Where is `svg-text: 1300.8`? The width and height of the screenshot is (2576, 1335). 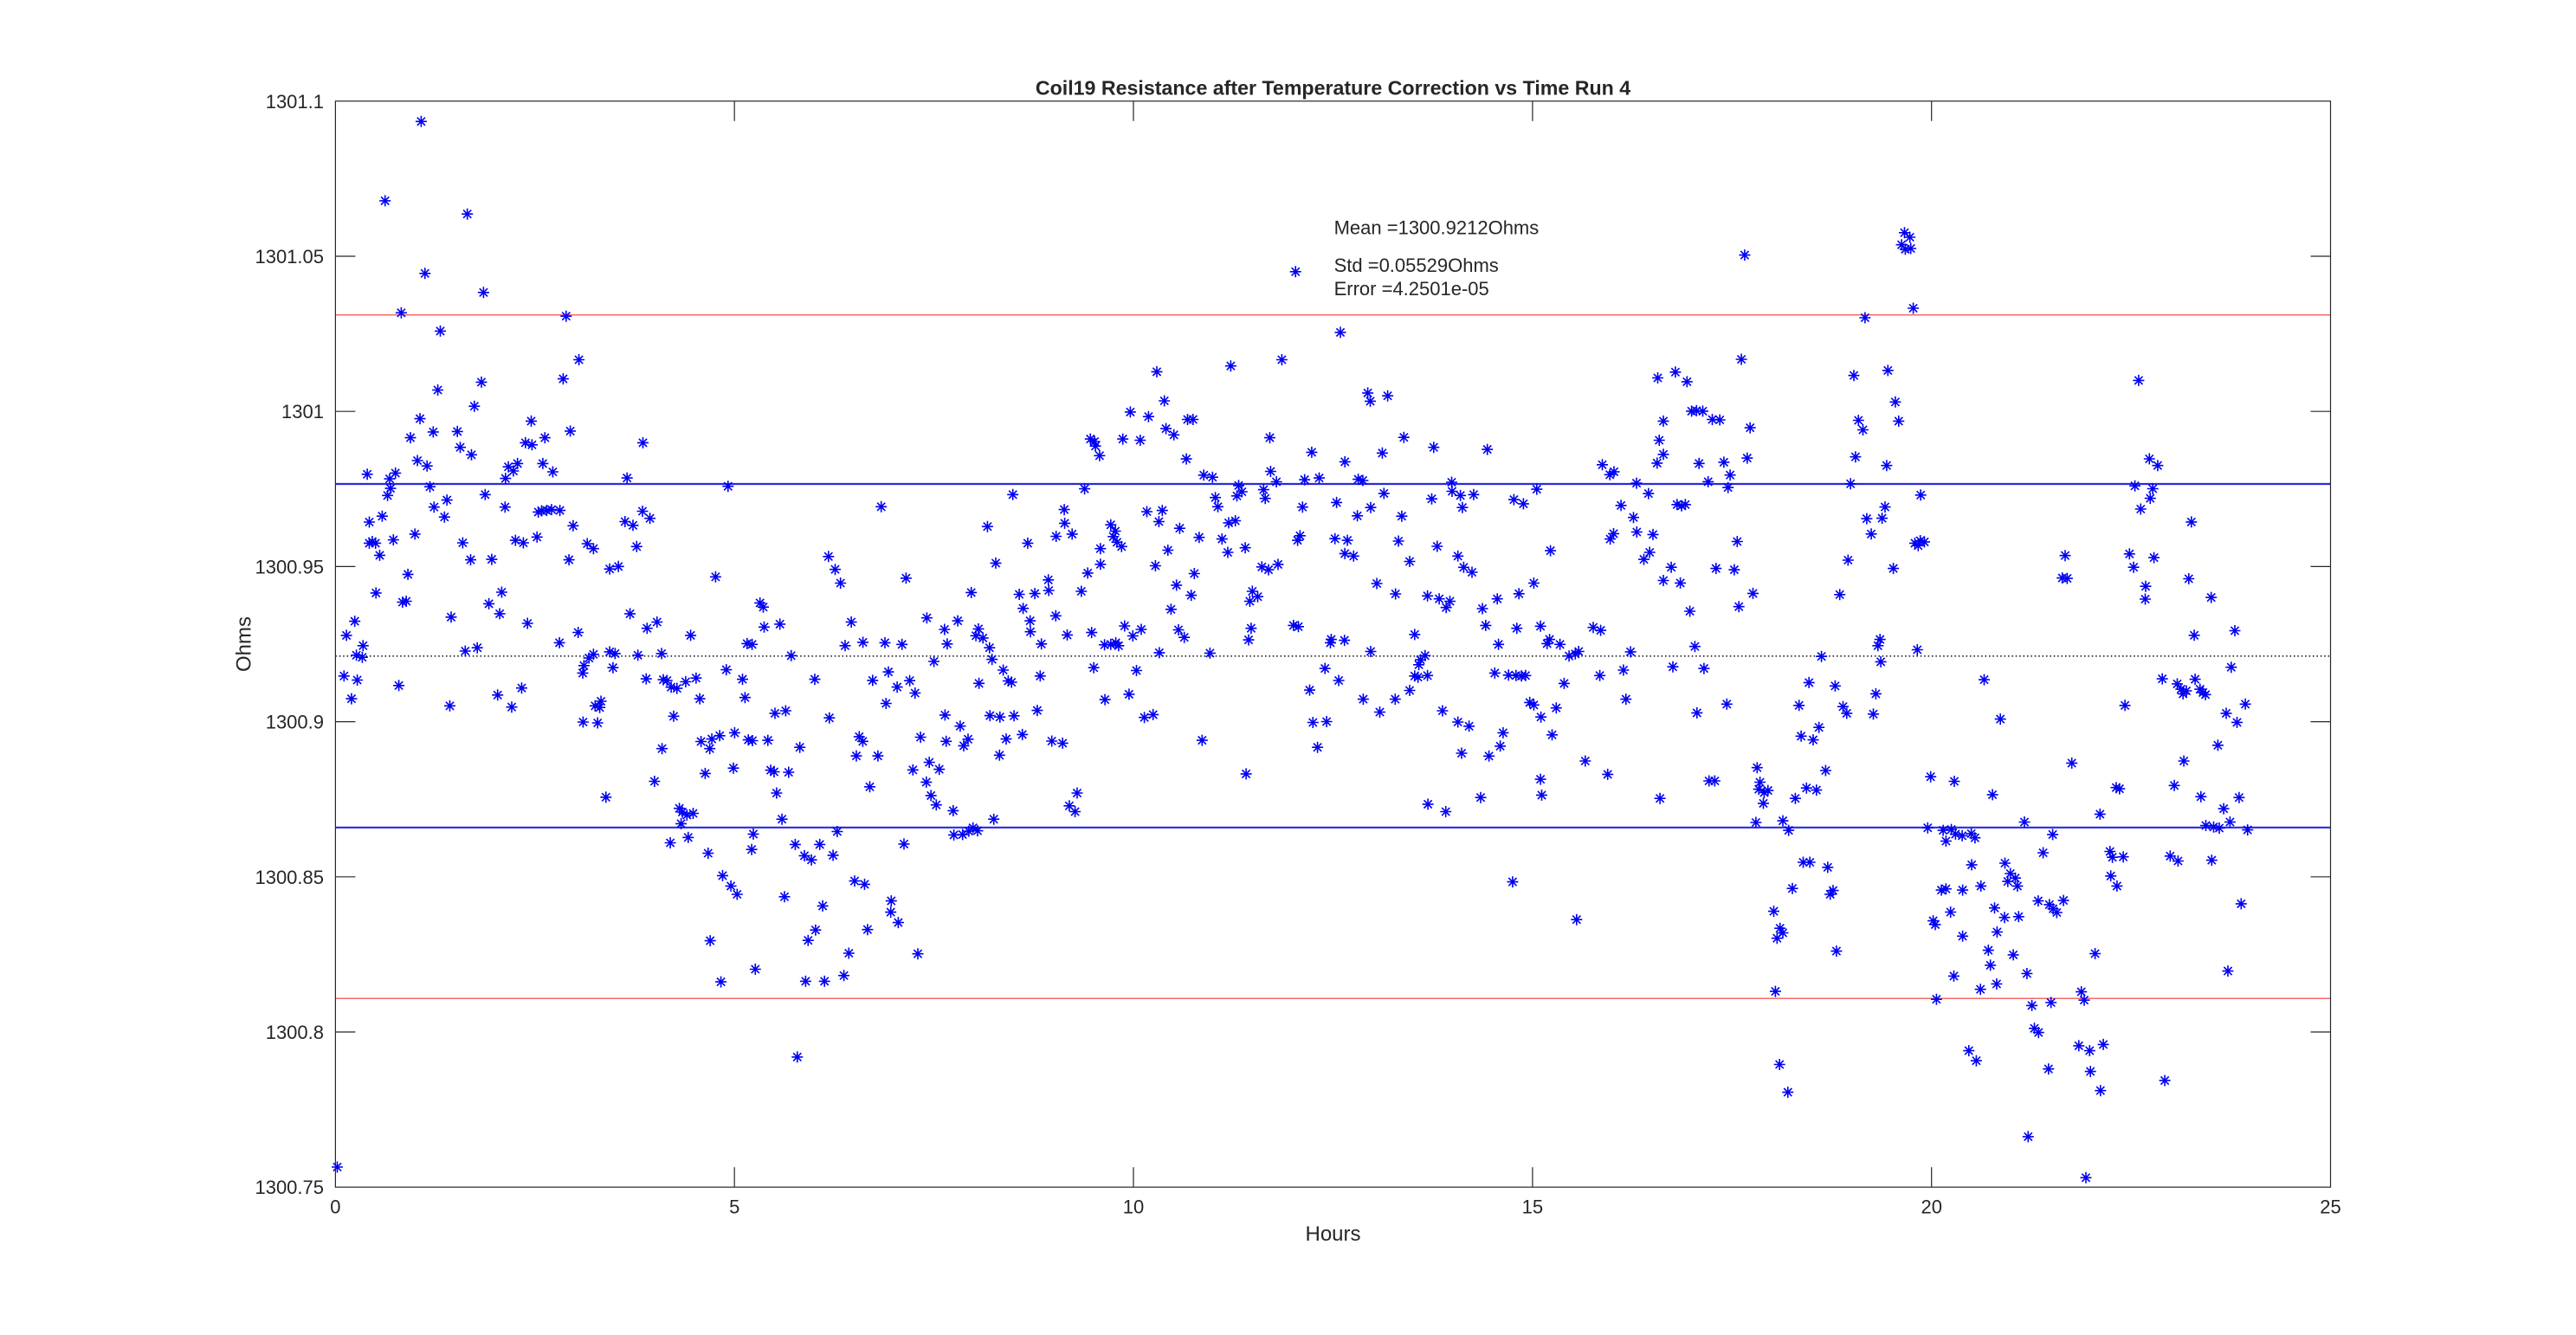
svg-text: 1300.8 is located at coordinates (295, 1032).